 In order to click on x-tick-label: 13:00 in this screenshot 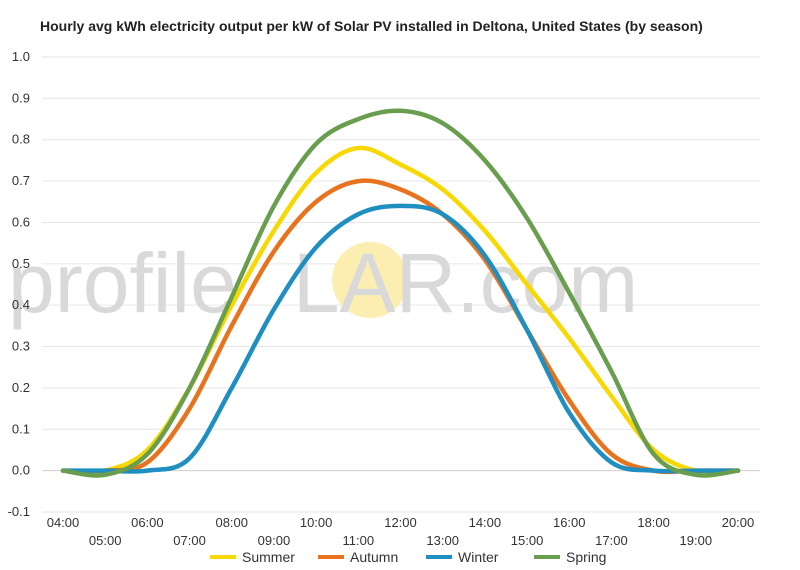, I will do `click(442, 540)`.